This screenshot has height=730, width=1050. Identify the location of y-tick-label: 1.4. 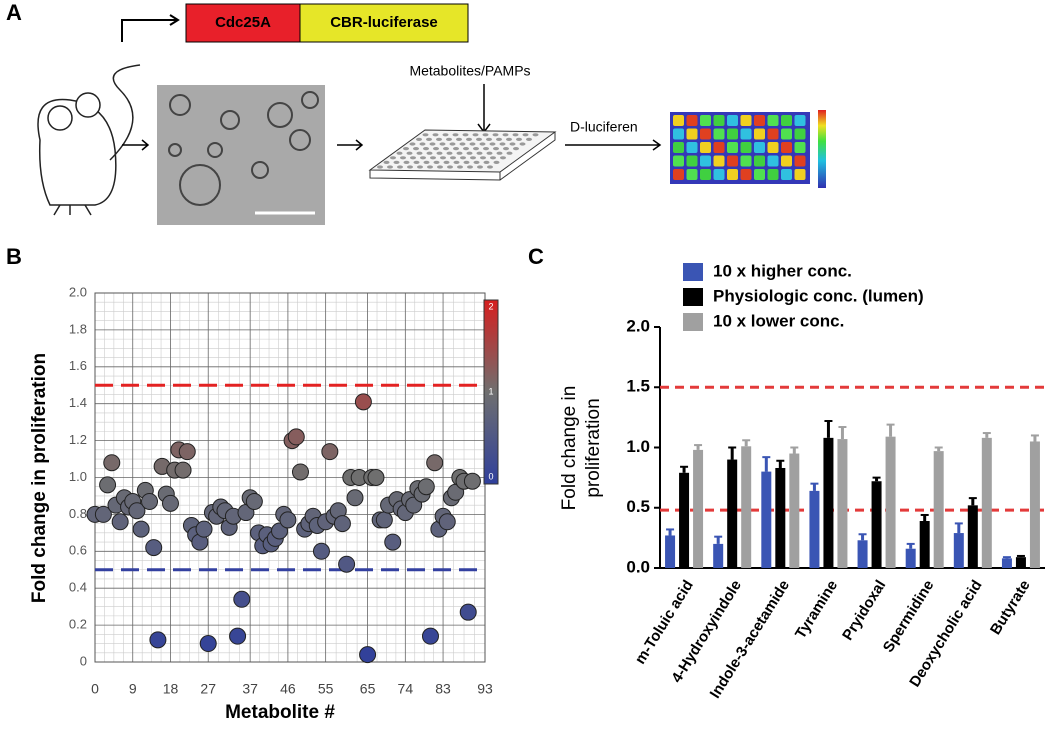
(78, 402).